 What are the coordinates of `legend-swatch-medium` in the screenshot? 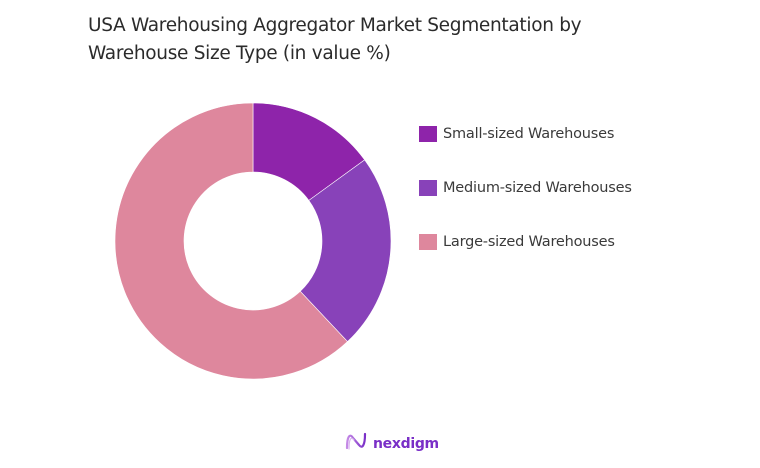 It's located at (428, 188).